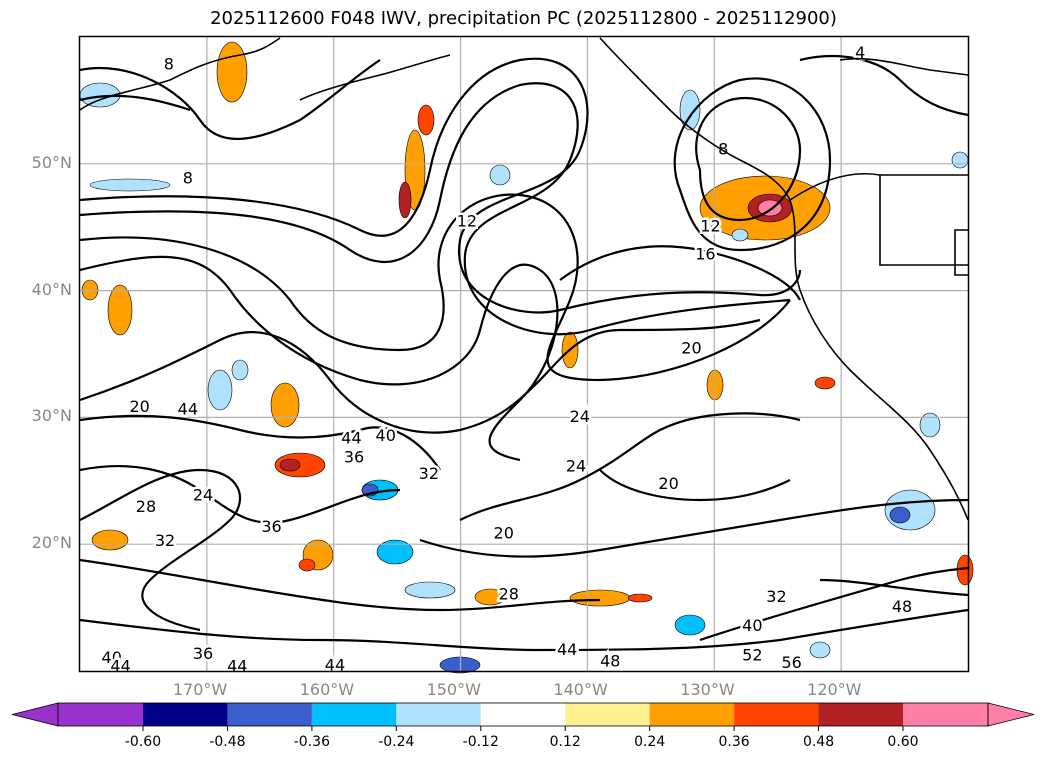 This screenshot has height=765, width=1047. I want to click on colorbar-tick-label: -0.24, so click(396, 742).